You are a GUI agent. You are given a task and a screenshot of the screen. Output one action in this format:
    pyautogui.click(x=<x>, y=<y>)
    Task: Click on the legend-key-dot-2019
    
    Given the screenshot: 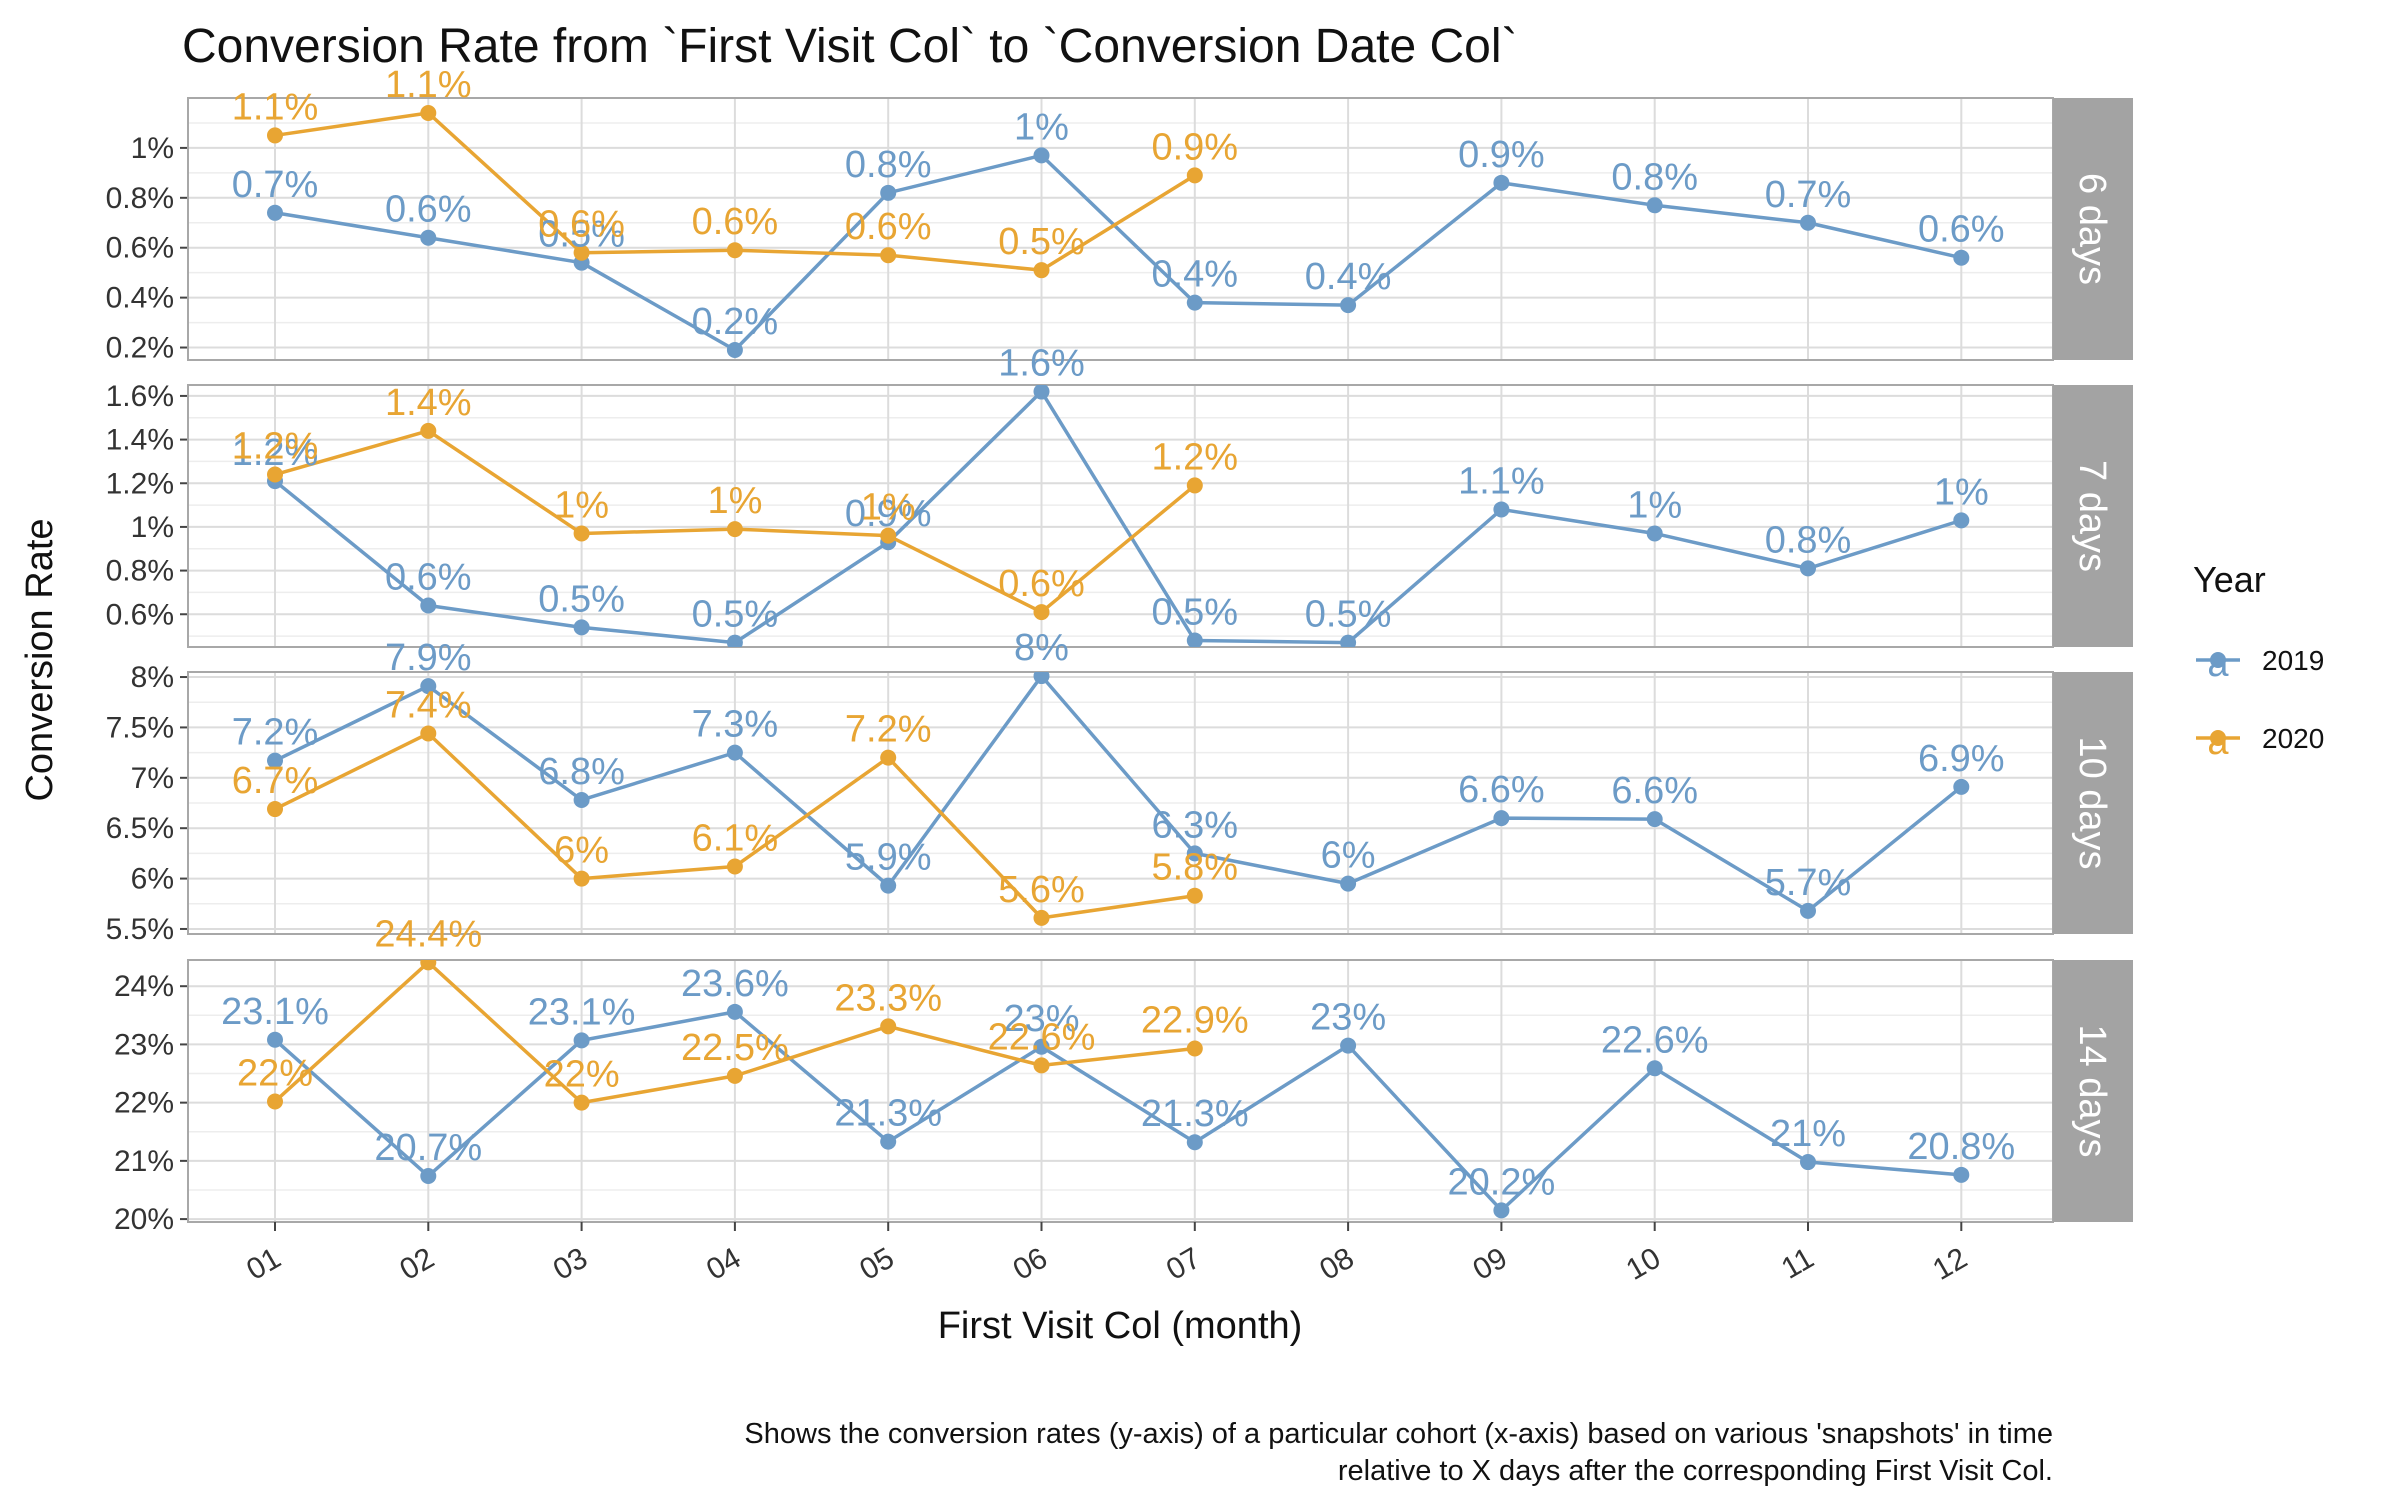 What is the action you would take?
    pyautogui.click(x=2218, y=660)
    